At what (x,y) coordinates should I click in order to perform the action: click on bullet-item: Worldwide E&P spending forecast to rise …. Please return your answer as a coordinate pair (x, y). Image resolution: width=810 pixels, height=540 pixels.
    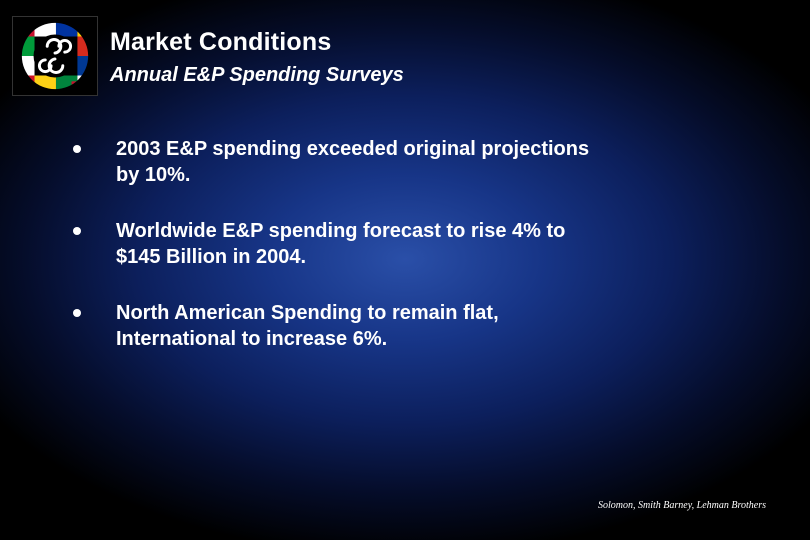
    Looking at the image, I should click on (422, 244).